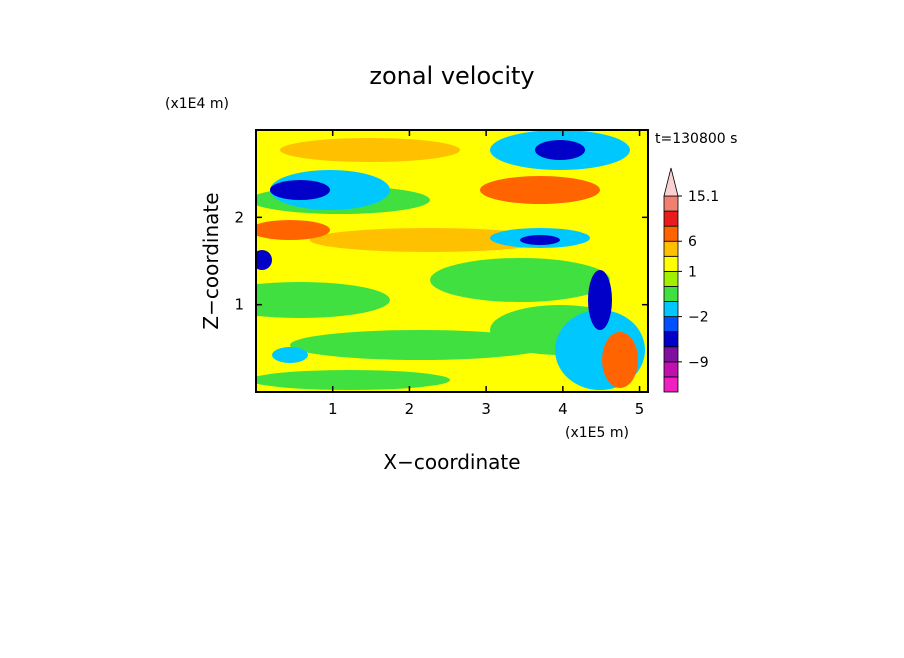  What do you see at coordinates (239, 305) in the screenshot?
I see `y-tick-label: 1` at bounding box center [239, 305].